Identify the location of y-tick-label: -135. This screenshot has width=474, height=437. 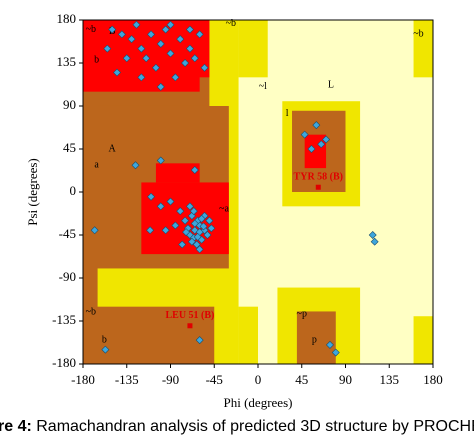
(64, 319).